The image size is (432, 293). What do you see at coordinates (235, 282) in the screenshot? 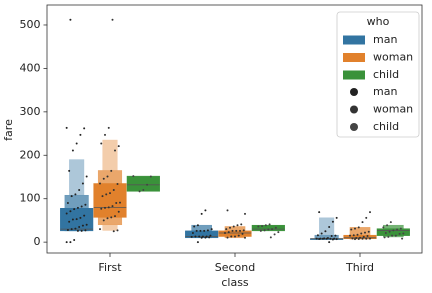
I see `x-axis-label: class` at bounding box center [235, 282].